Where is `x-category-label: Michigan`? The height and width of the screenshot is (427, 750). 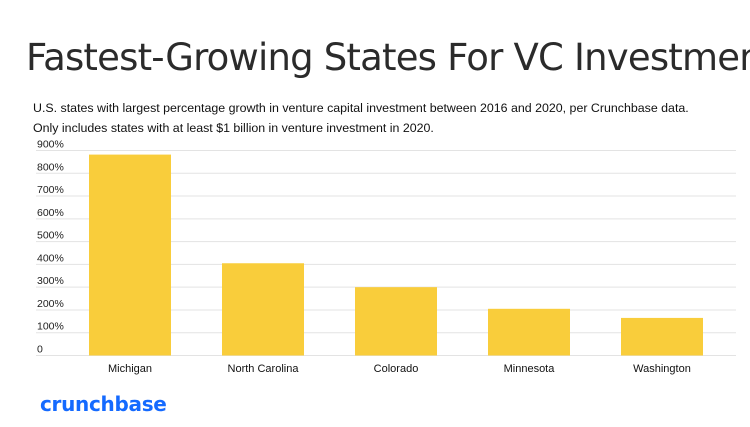
x-category-label: Michigan is located at coordinates (130, 369).